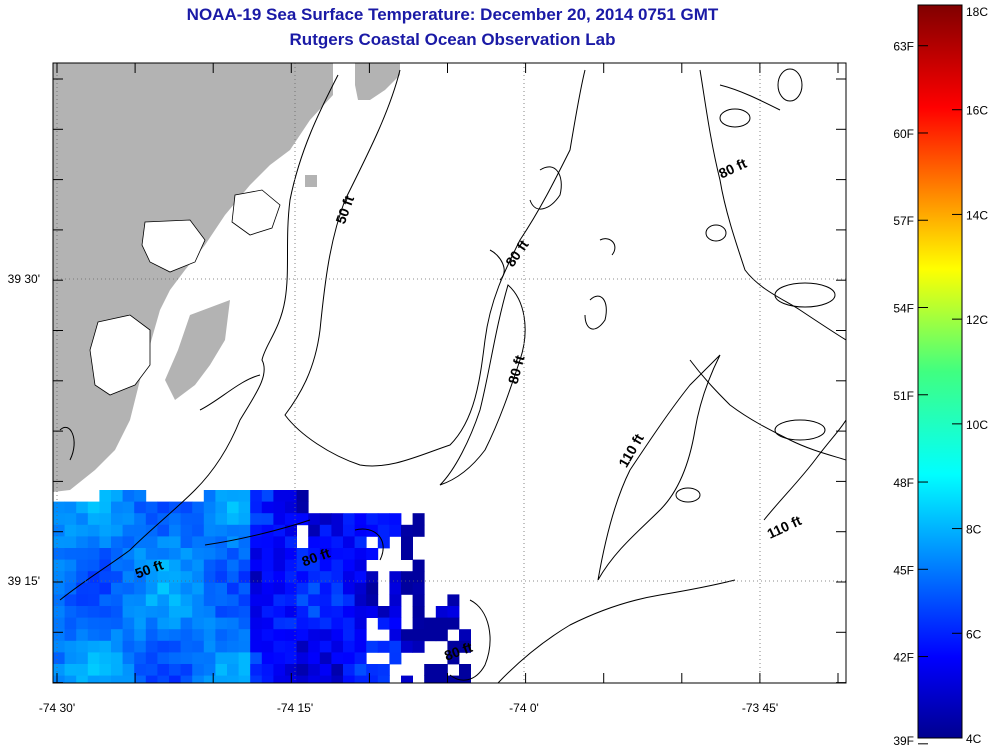 The height and width of the screenshot is (754, 992). Describe the element at coordinates (974, 739) in the screenshot. I see `colorbar-celsius-label: 4C` at that location.